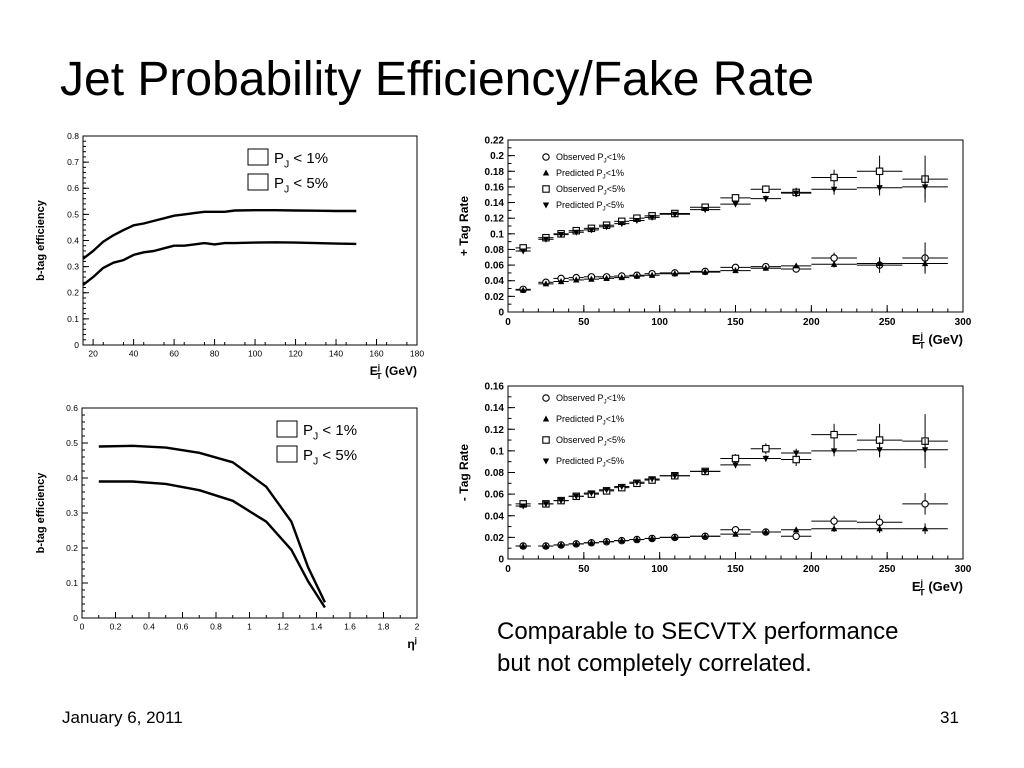 This screenshot has height=768, width=1024. I want to click on x-tick-label: 0.6, so click(183, 627).